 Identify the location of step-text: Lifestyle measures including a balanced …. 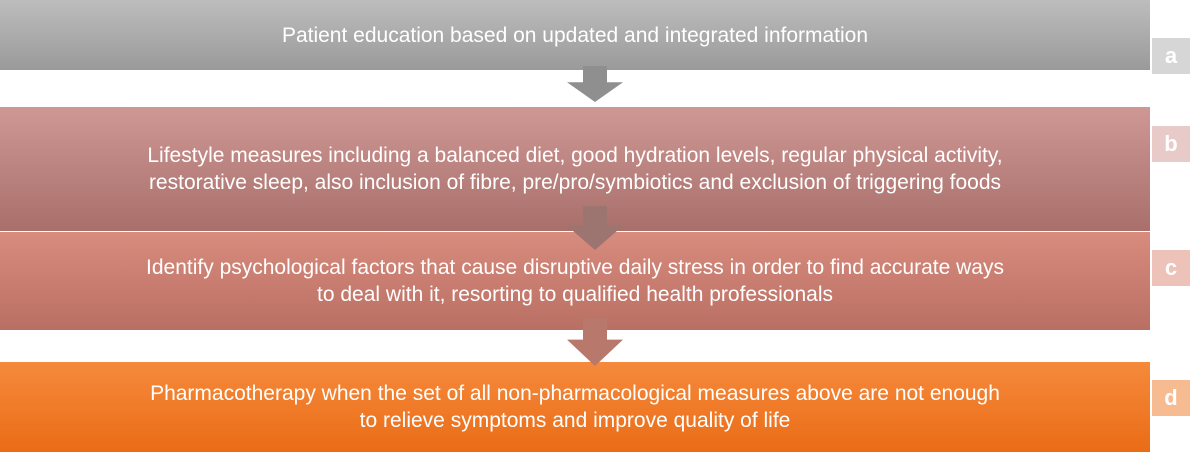
(575, 155).